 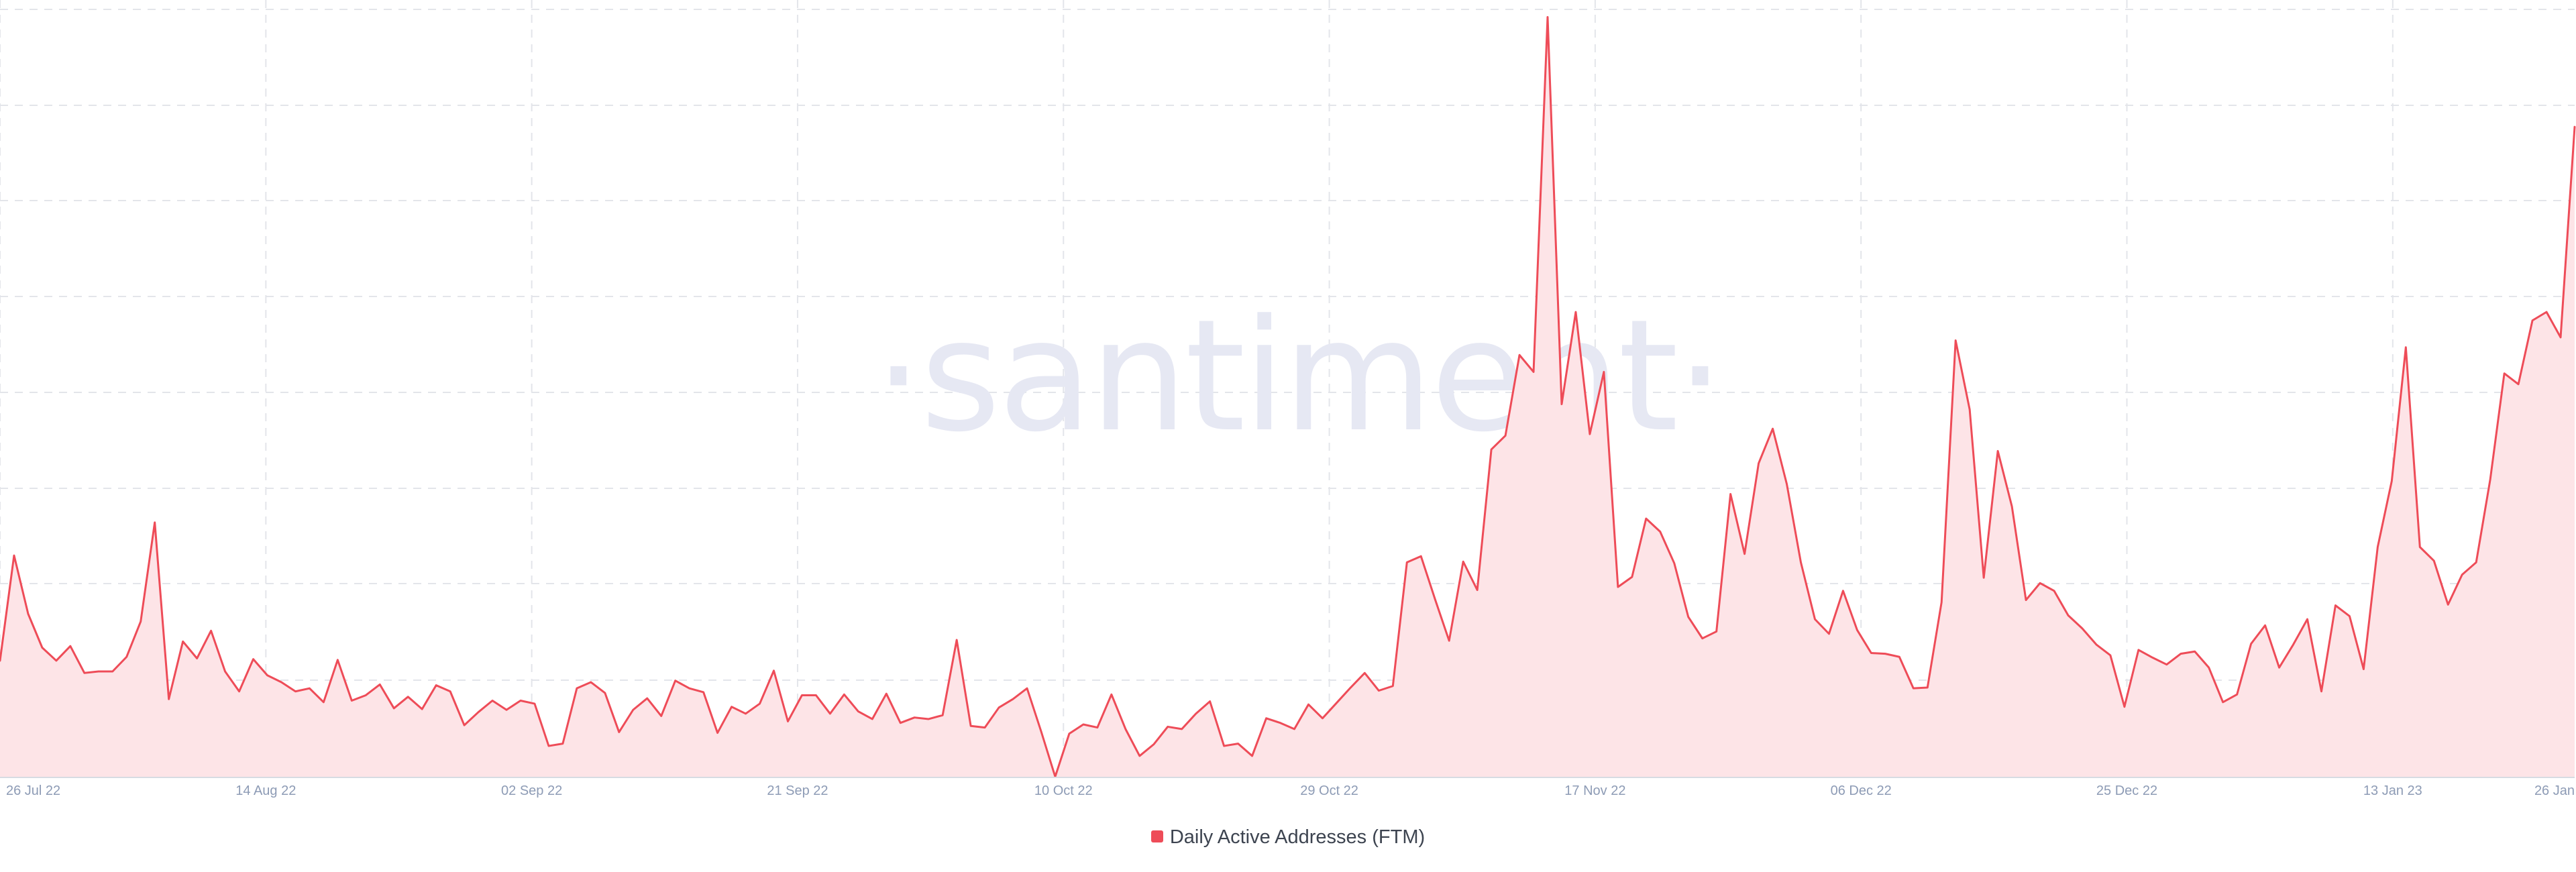 I want to click on x-tick-label: 10 Oct 22, so click(x=1063, y=790).